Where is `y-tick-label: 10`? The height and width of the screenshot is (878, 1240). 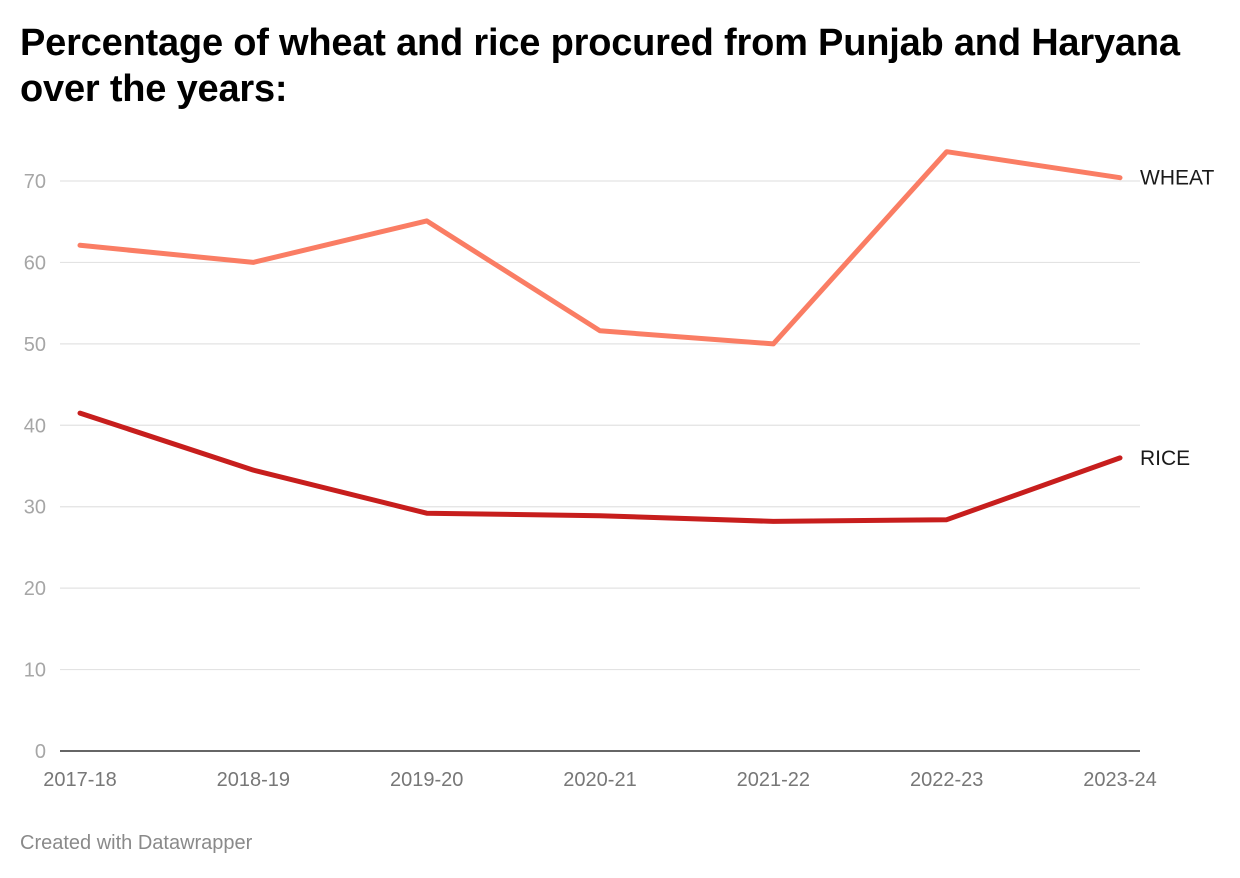
y-tick-label: 10 is located at coordinates (35, 671).